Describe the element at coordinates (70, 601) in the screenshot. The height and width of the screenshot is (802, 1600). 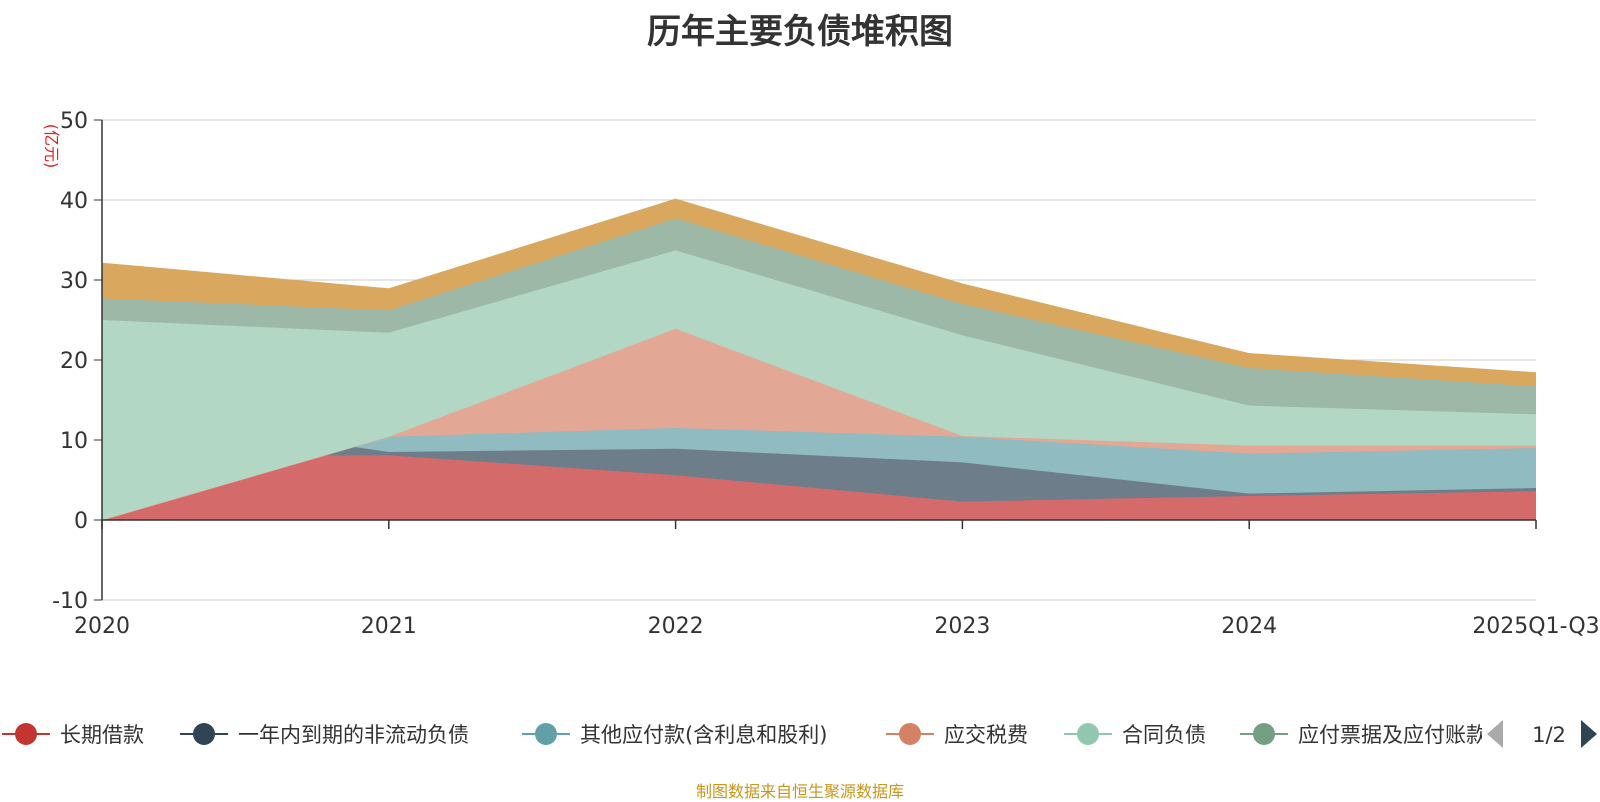
I see `y-tick-label: -10` at that location.